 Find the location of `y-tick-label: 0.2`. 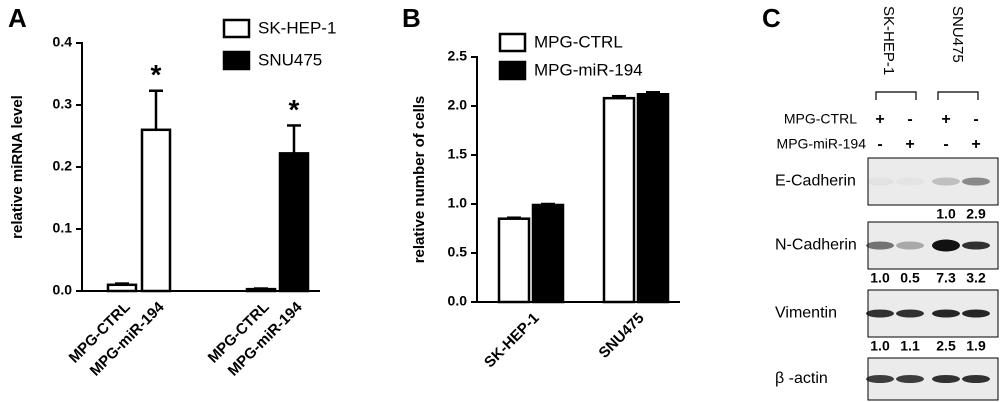

y-tick-label: 0.2 is located at coordinates (63, 166).